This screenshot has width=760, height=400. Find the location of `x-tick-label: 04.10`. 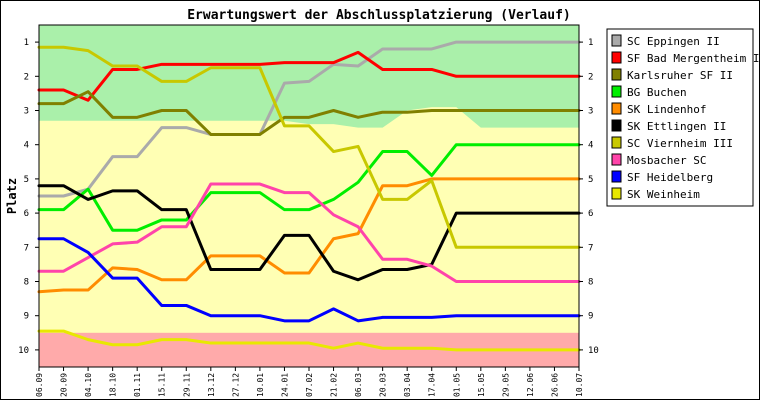

x-tick-label: 04.10 is located at coordinates (88, 385).